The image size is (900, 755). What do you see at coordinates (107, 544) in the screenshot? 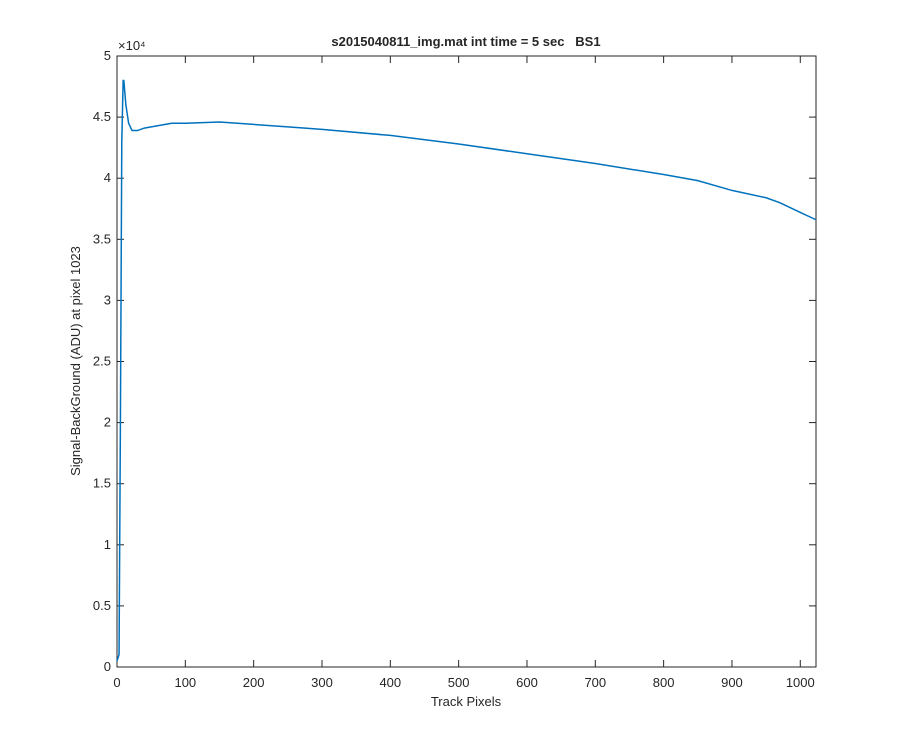
I see `y-tick-label: 1` at bounding box center [107, 544].